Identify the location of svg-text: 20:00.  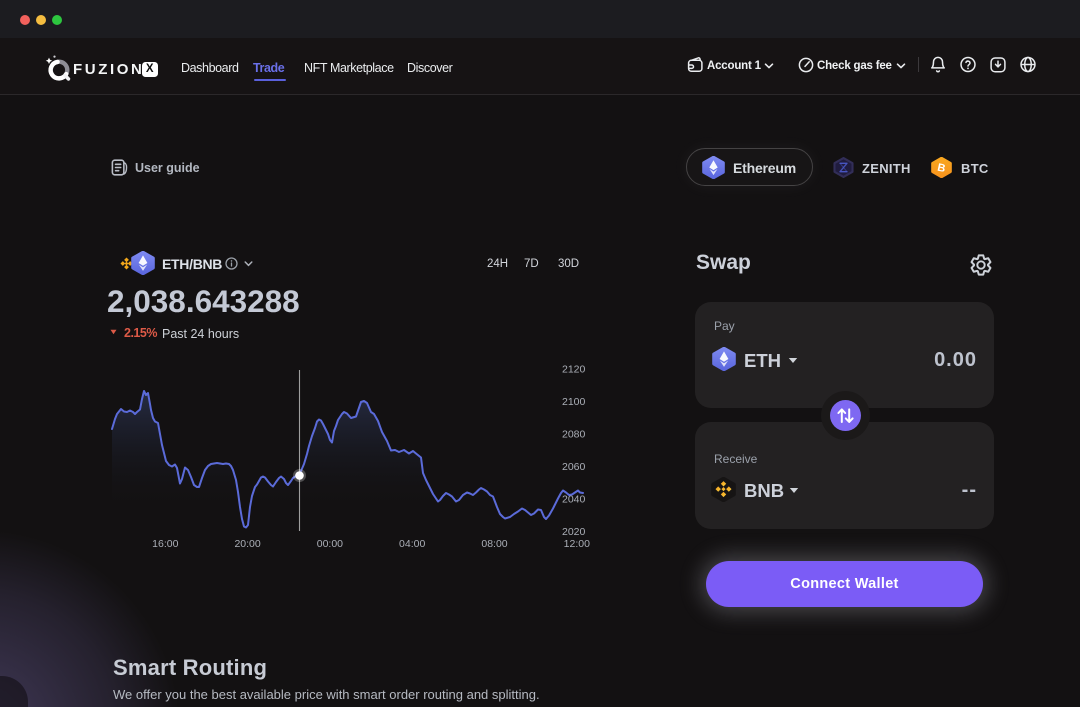
(247, 544).